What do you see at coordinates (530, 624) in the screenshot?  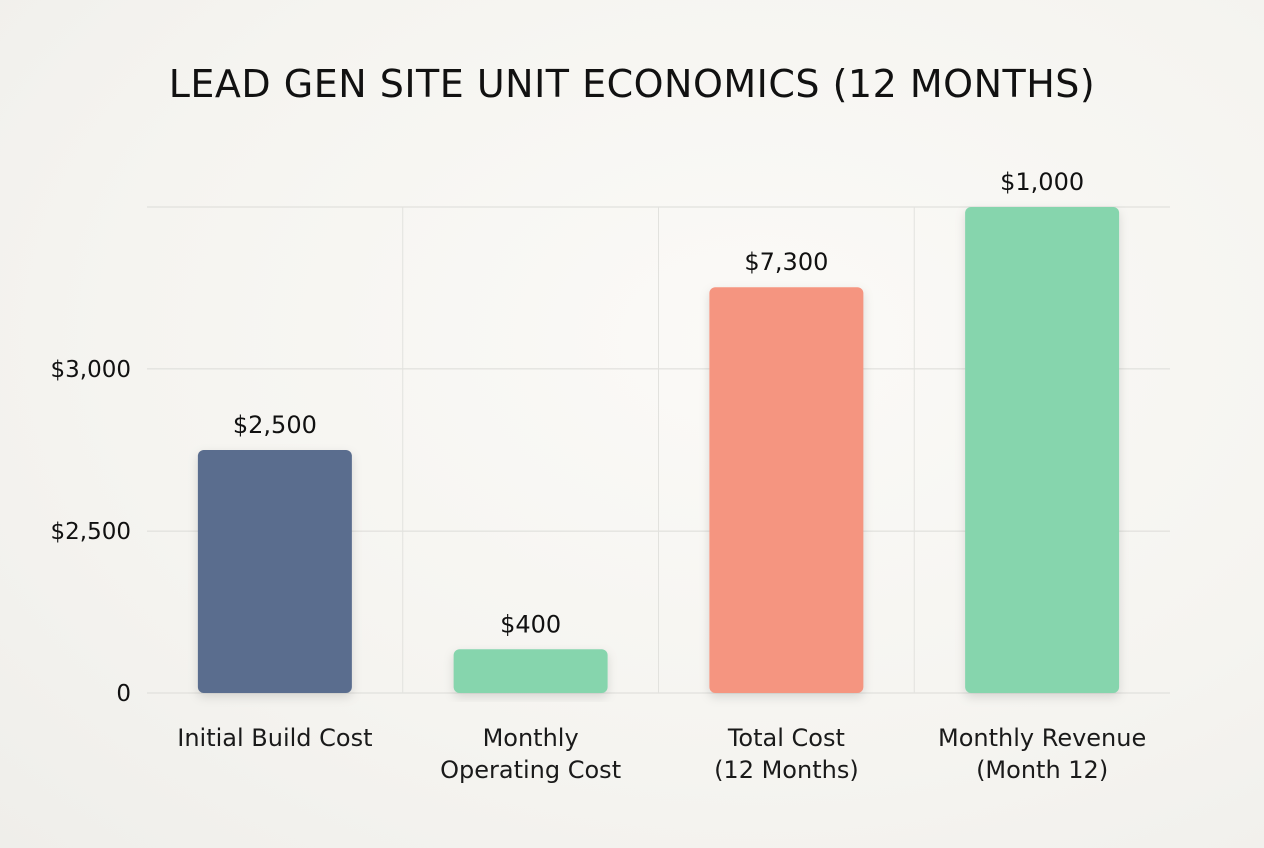 I see `value-label: $400` at bounding box center [530, 624].